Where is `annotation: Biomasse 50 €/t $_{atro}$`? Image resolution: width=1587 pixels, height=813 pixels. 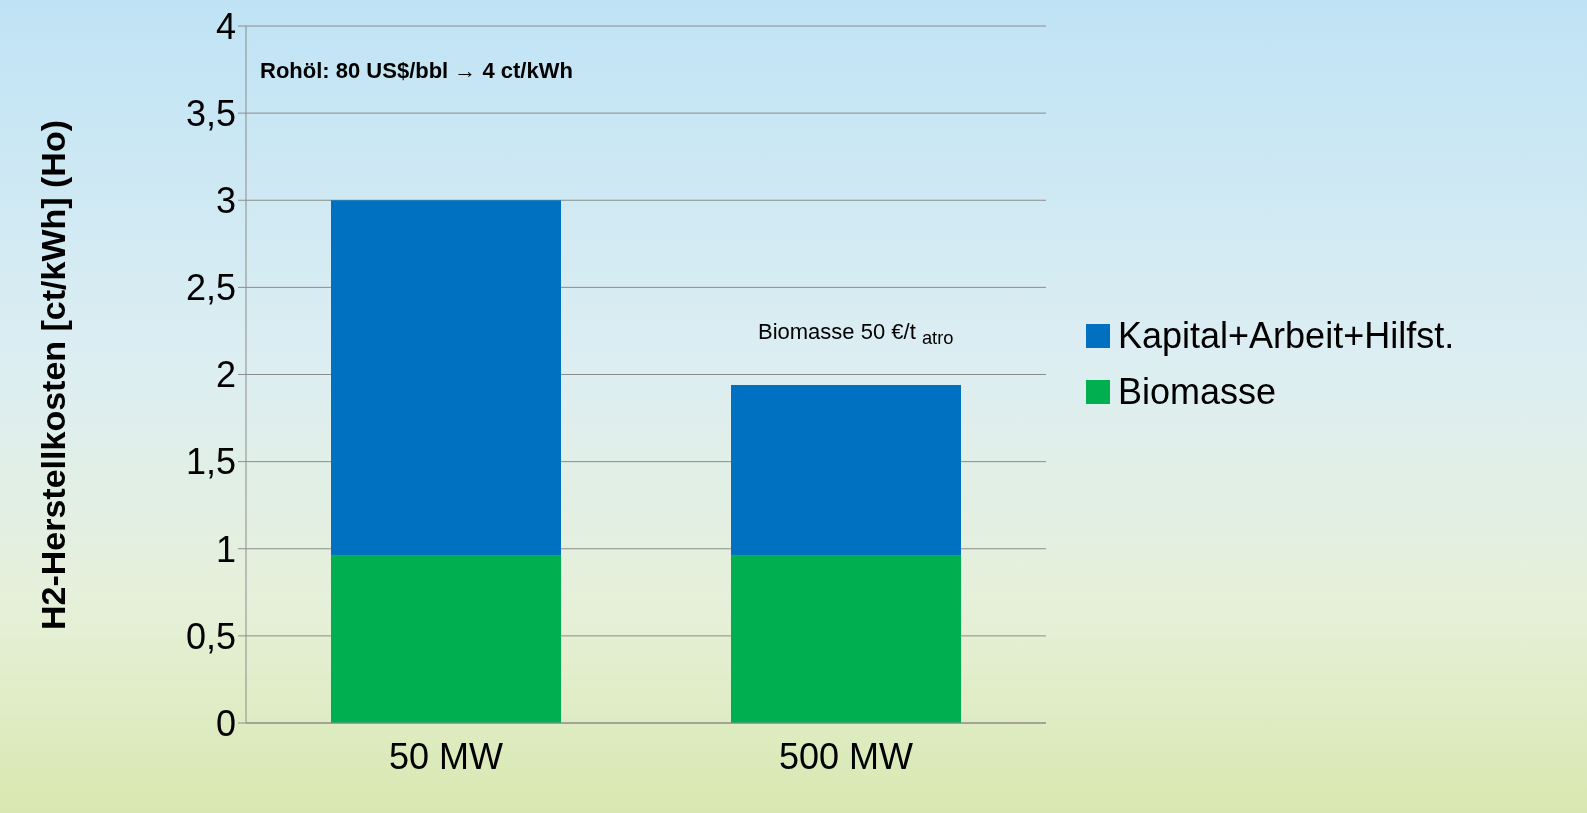 annotation: Biomasse 50 €/t $_{atro}$ is located at coordinates (856, 334).